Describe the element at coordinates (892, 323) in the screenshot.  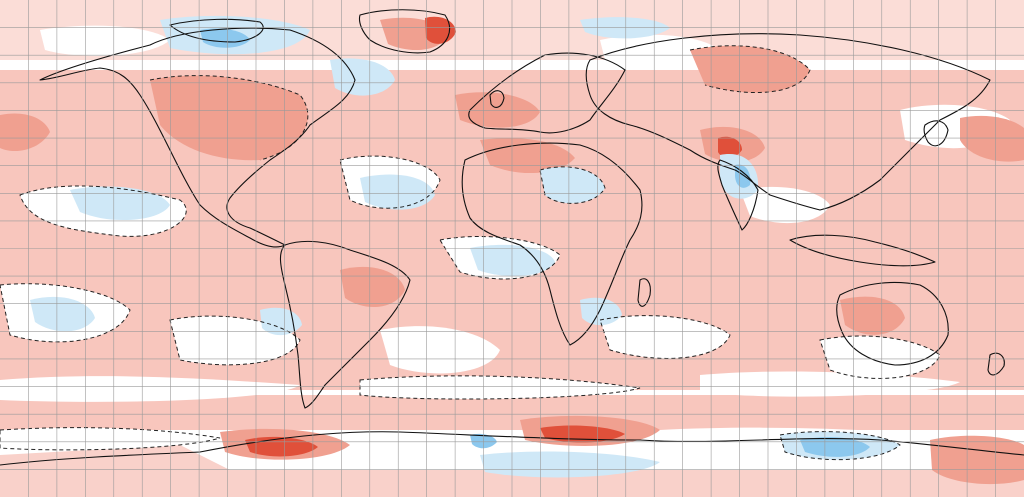
I see `coastline-australia` at that location.